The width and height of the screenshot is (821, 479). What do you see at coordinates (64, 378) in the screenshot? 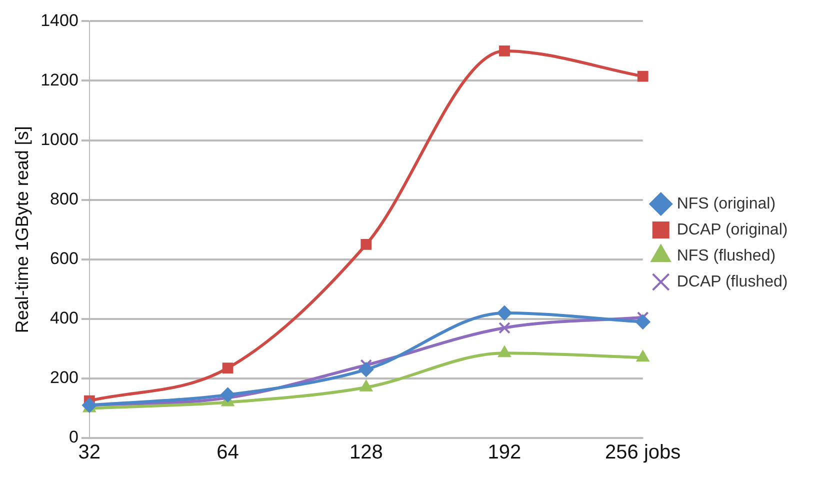
I see `y-tick-label: 200` at bounding box center [64, 378].